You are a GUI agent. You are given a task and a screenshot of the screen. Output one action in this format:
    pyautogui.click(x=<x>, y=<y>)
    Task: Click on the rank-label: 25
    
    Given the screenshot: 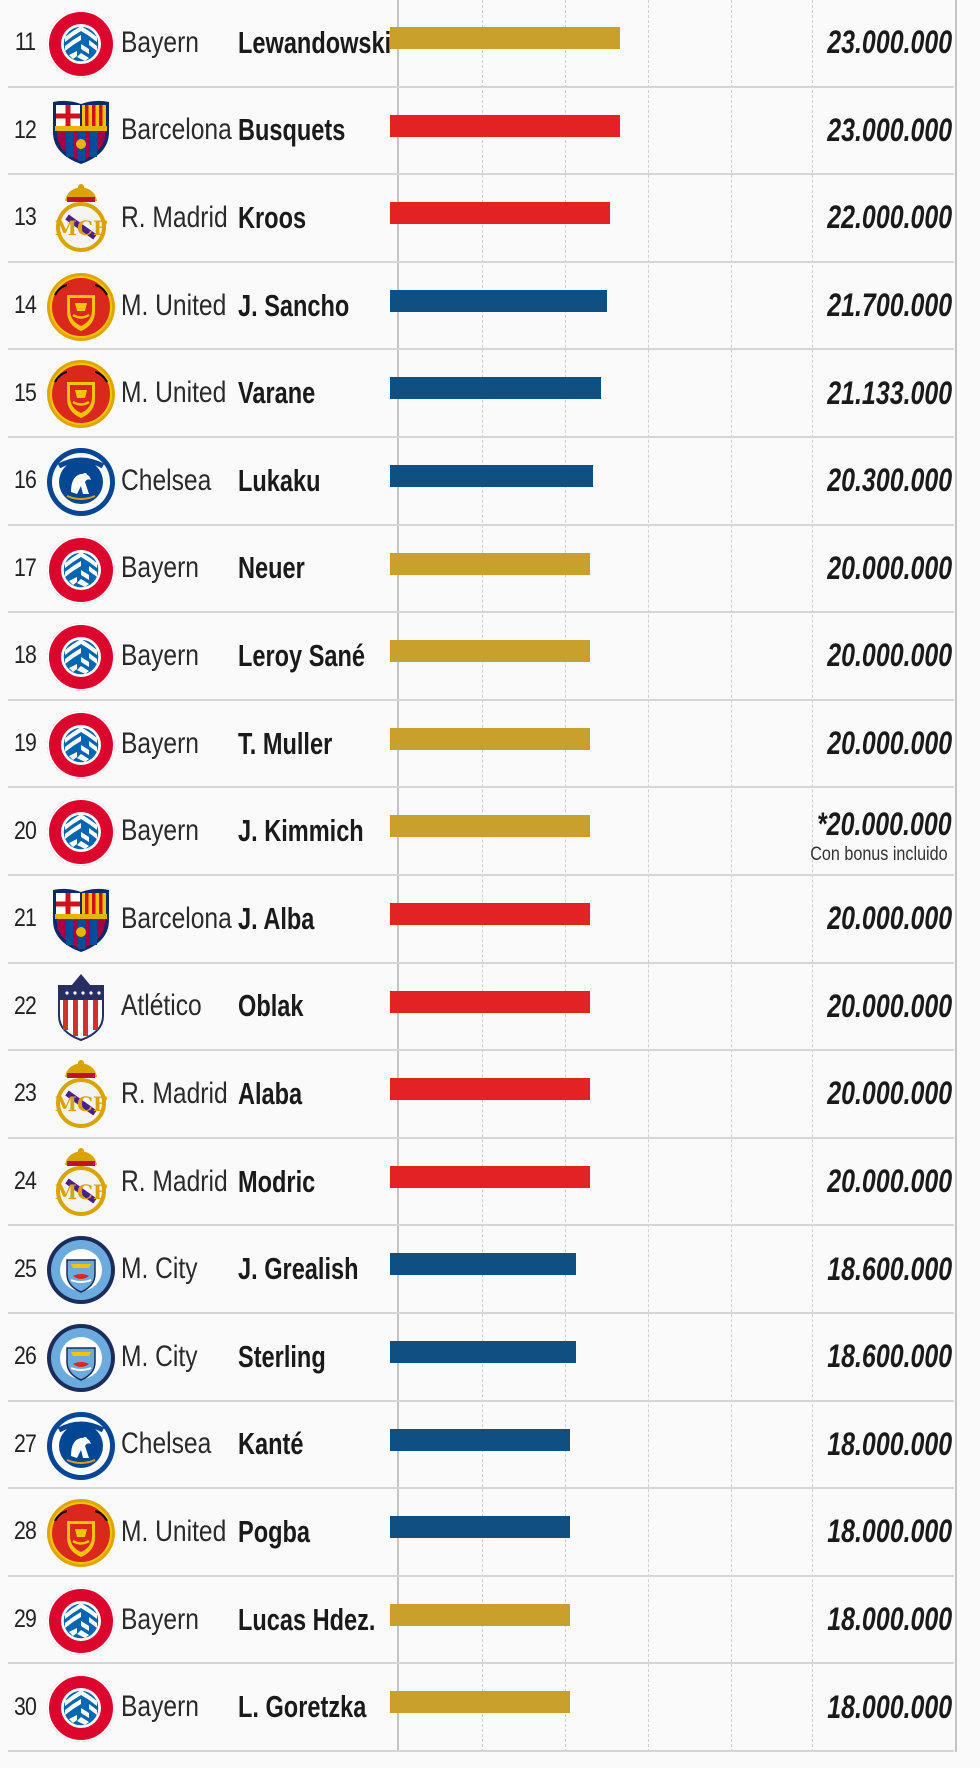 What is the action you would take?
    pyautogui.click(x=25, y=1268)
    